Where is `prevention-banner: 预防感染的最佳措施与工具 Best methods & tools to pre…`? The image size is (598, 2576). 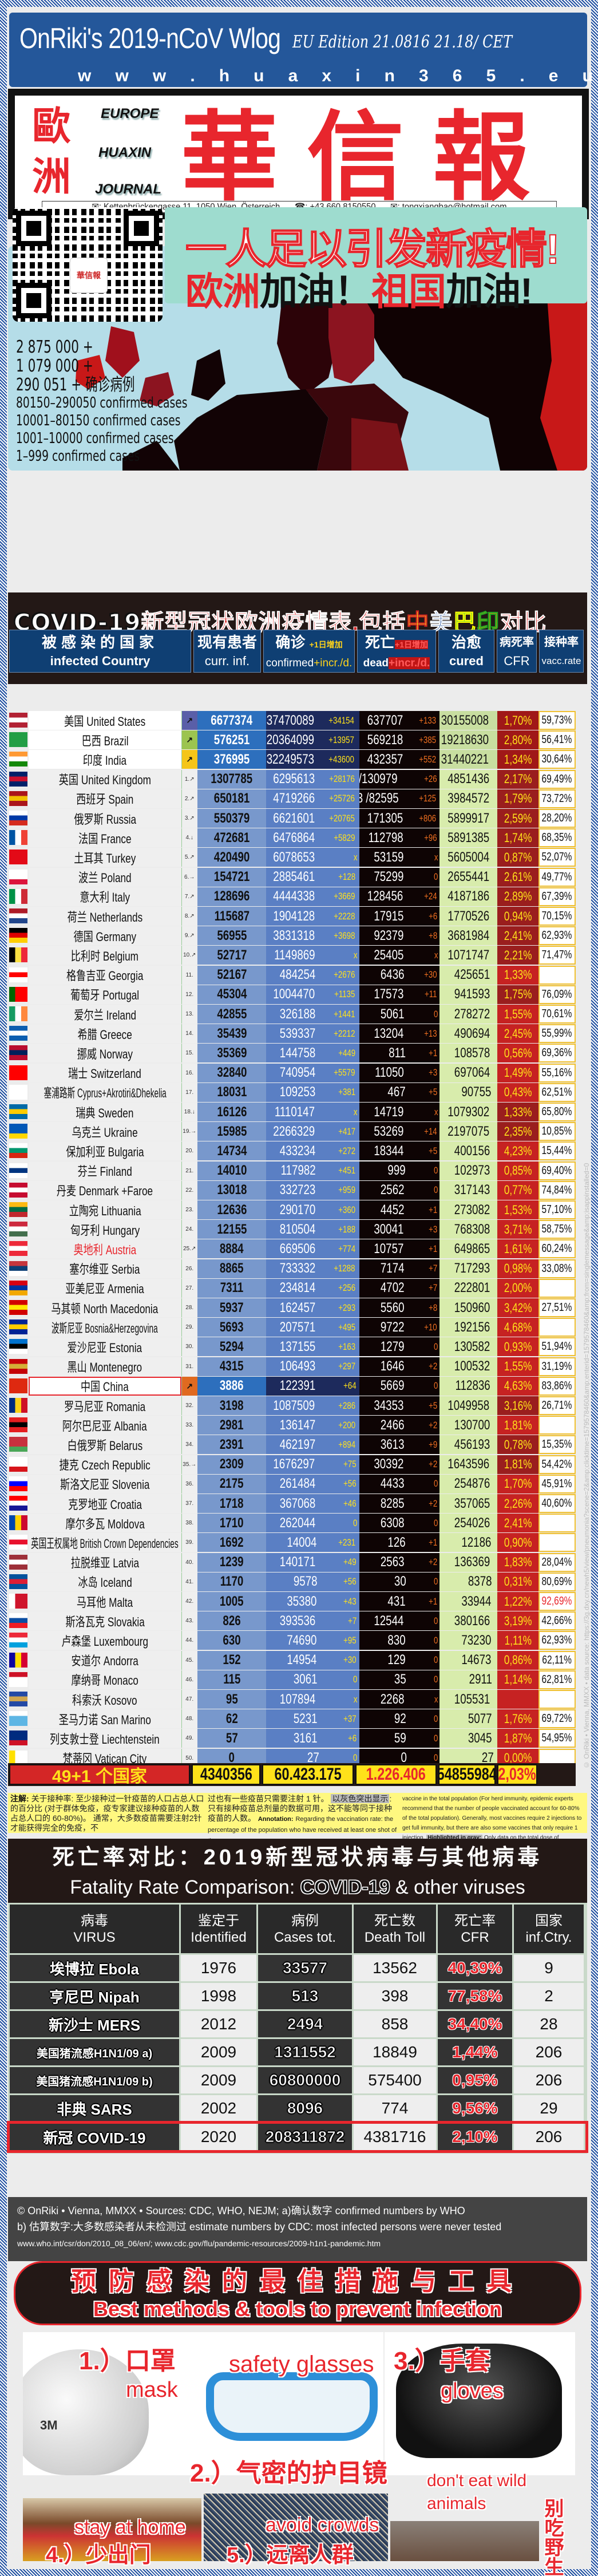 prevention-banner: 预防感染的最佳措施与工具 Best methods & tools to pre… is located at coordinates (298, 2293).